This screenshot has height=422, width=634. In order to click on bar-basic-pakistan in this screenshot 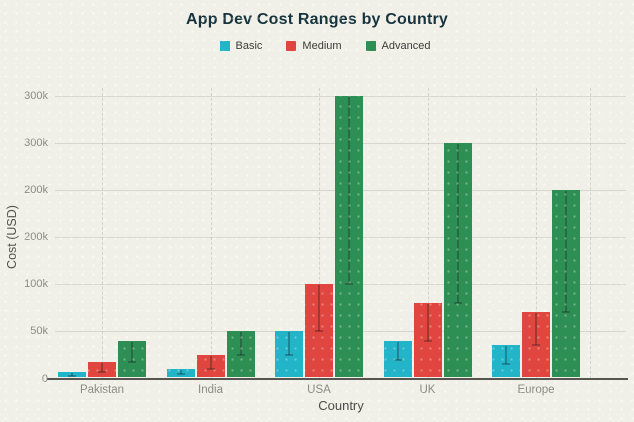, I will do `click(72, 374)`.